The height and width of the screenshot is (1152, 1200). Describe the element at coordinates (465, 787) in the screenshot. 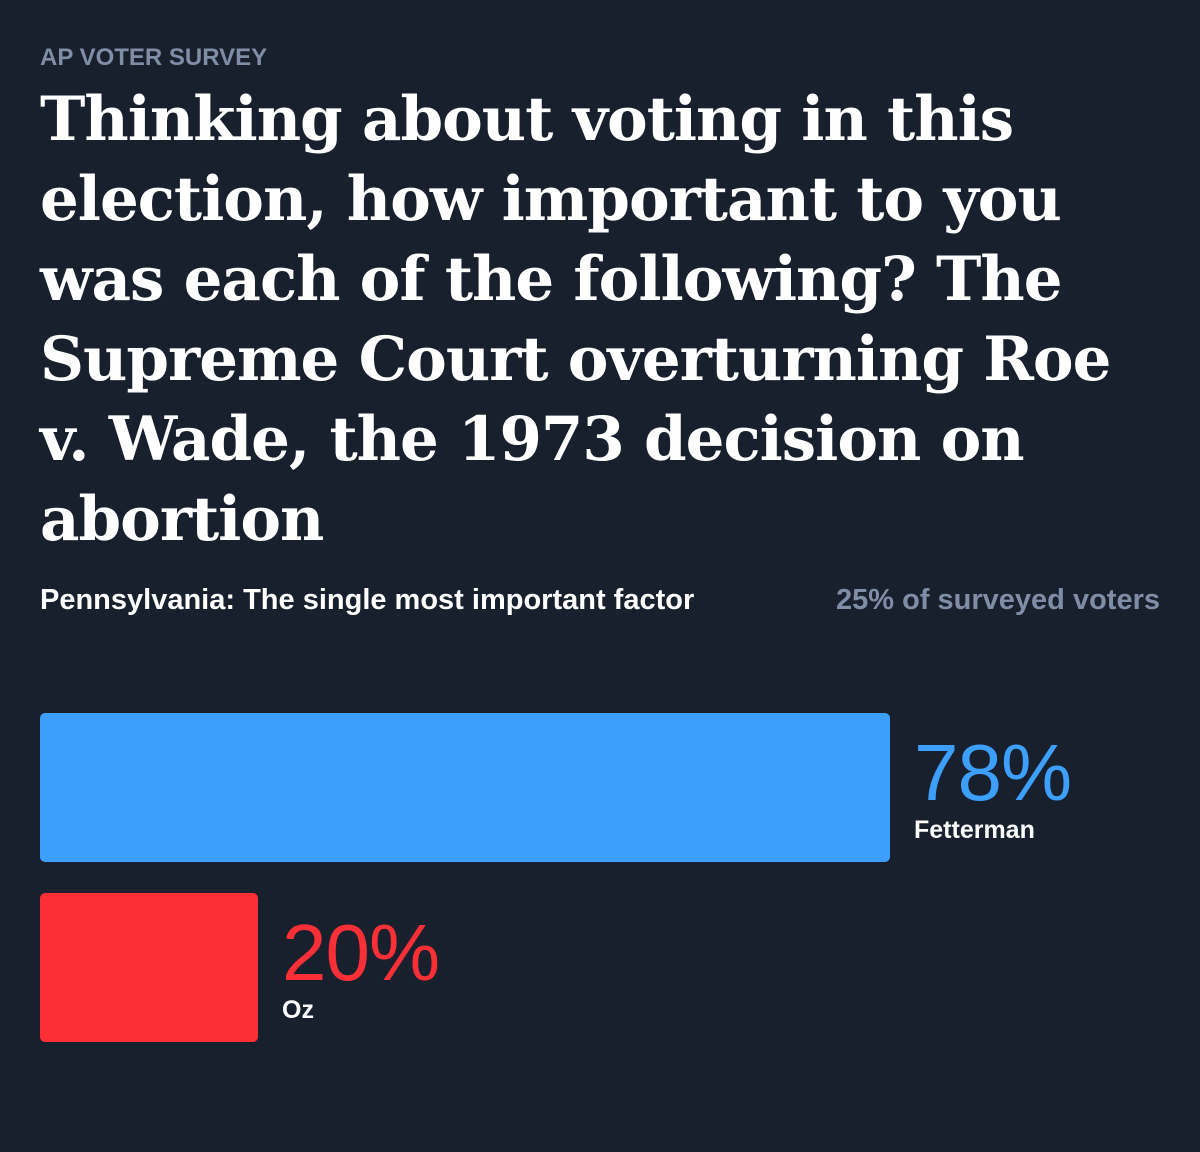

I see `bar-fetterman` at that location.